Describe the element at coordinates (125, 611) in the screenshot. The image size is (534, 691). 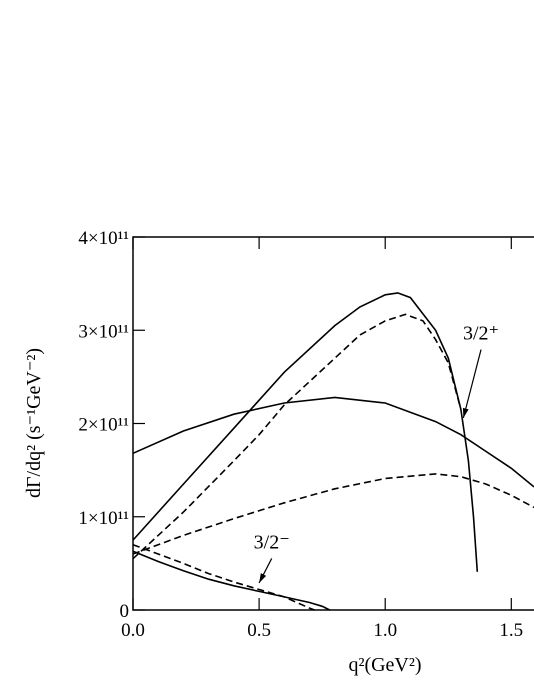
I see `y-tick-label: 0` at that location.